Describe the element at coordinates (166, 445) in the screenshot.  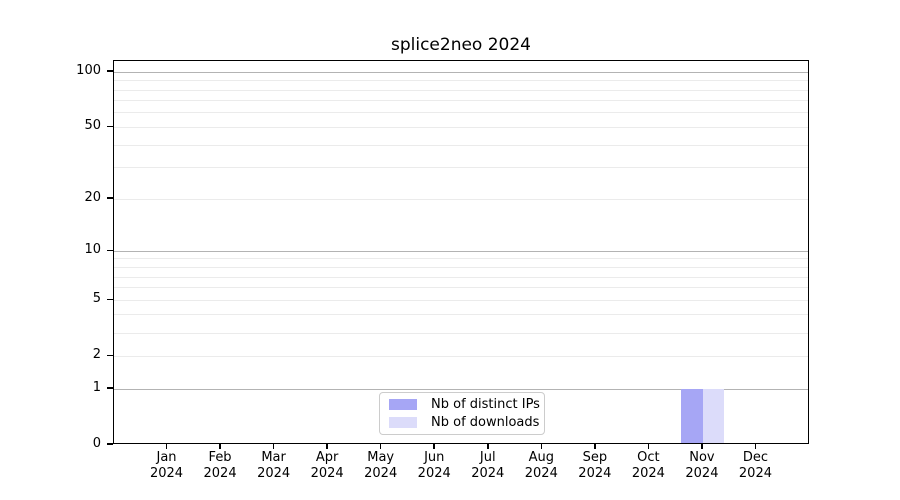
I see `x-tick-mark-jan` at that location.